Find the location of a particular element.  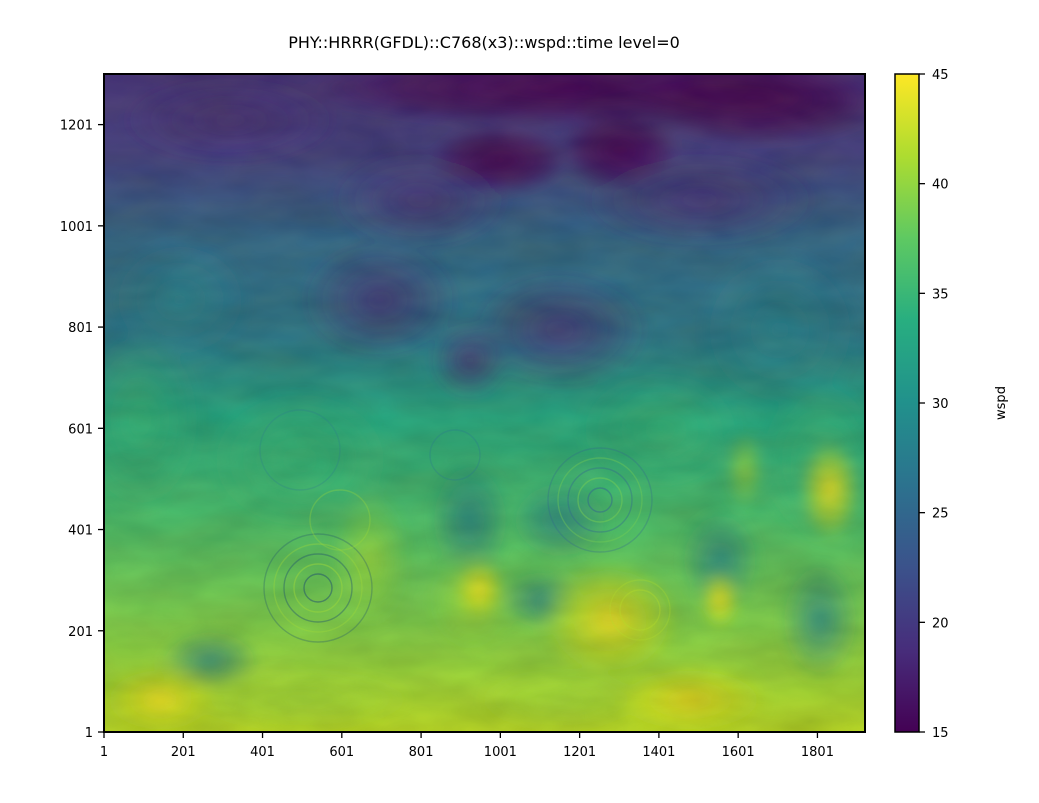

y-tick-label: 401 is located at coordinates (80, 531).